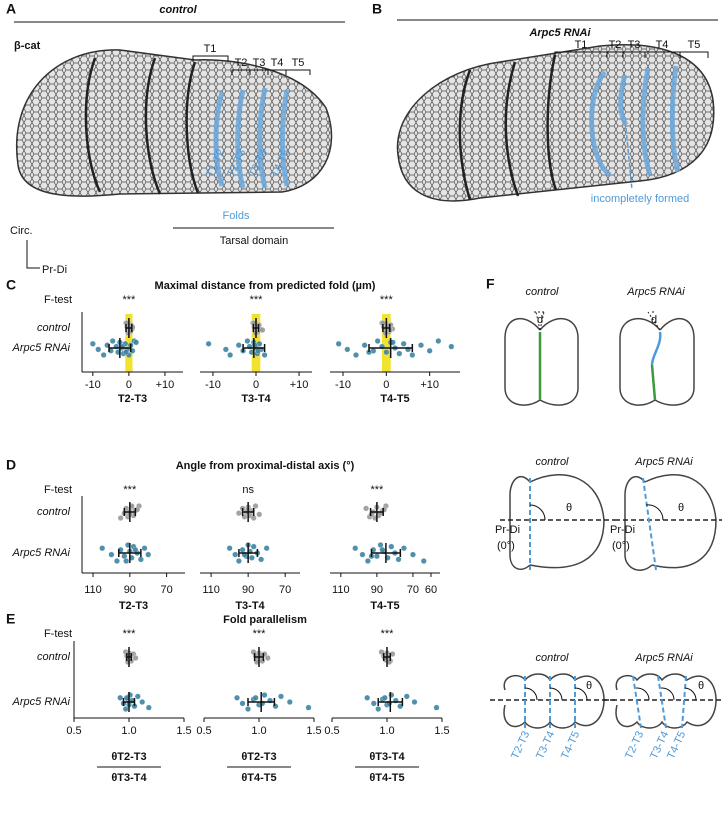 This screenshot has height=818, width=726. Describe the element at coordinates (248, 490) in the screenshot. I see `significance: ns` at that location.